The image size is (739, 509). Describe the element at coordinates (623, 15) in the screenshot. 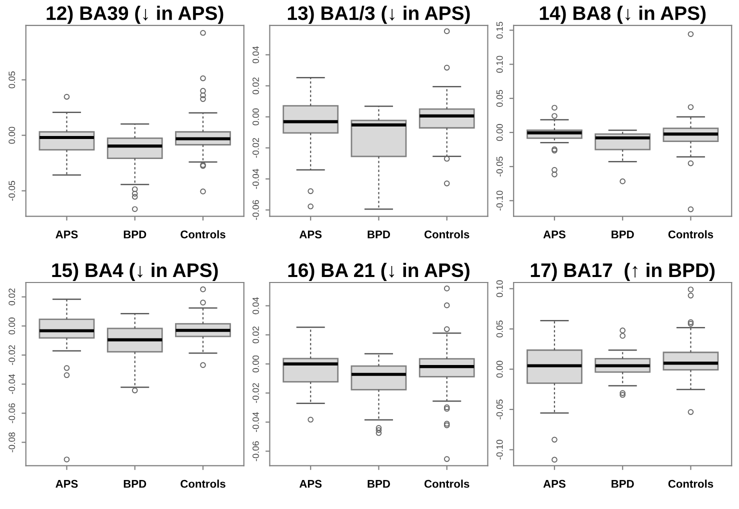

I see `chart-title: 14) BA8 (↓ in APS)` at that location.